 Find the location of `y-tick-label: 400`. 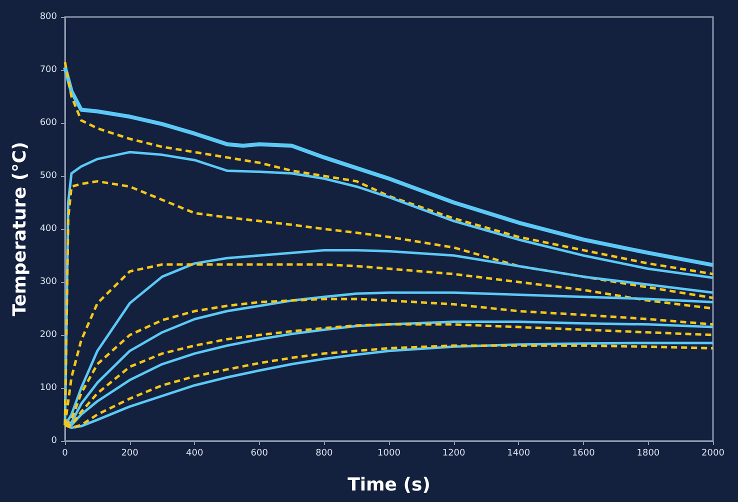

y-tick-label: 400 is located at coordinates (49, 229).